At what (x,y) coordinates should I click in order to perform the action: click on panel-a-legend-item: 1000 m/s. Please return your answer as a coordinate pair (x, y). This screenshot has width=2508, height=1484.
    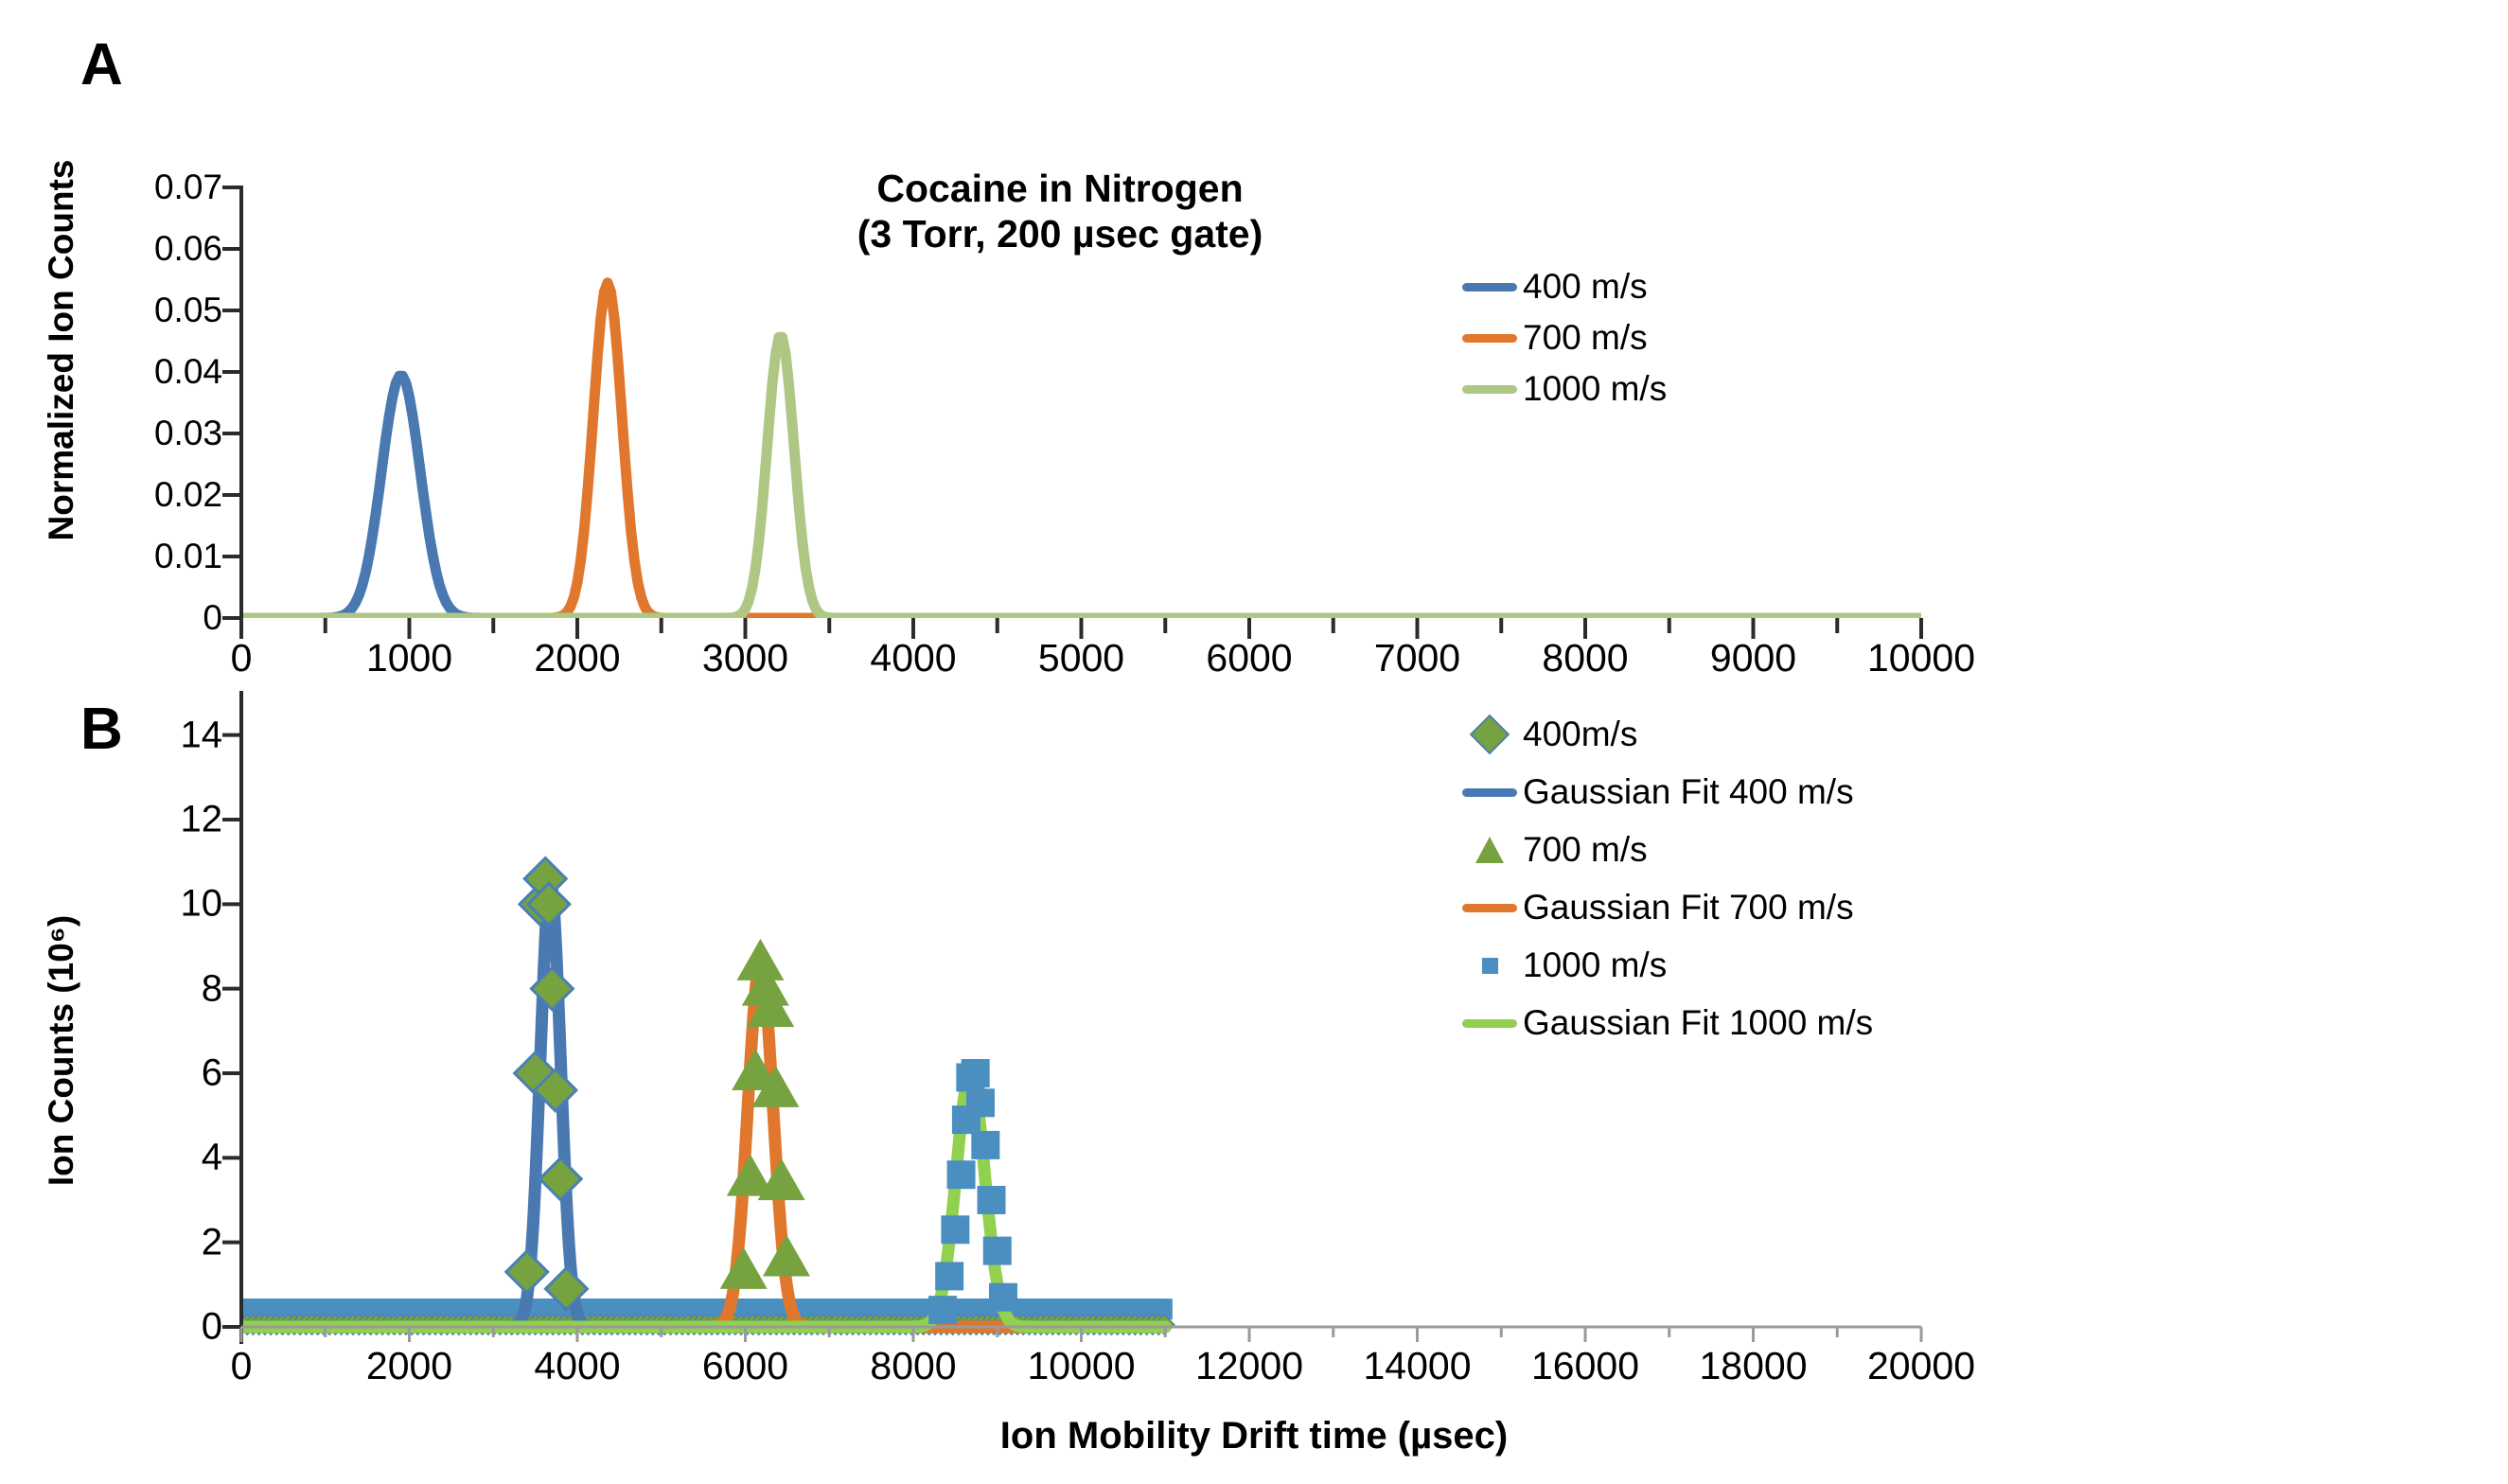
    Looking at the image, I should click on (1563, 389).